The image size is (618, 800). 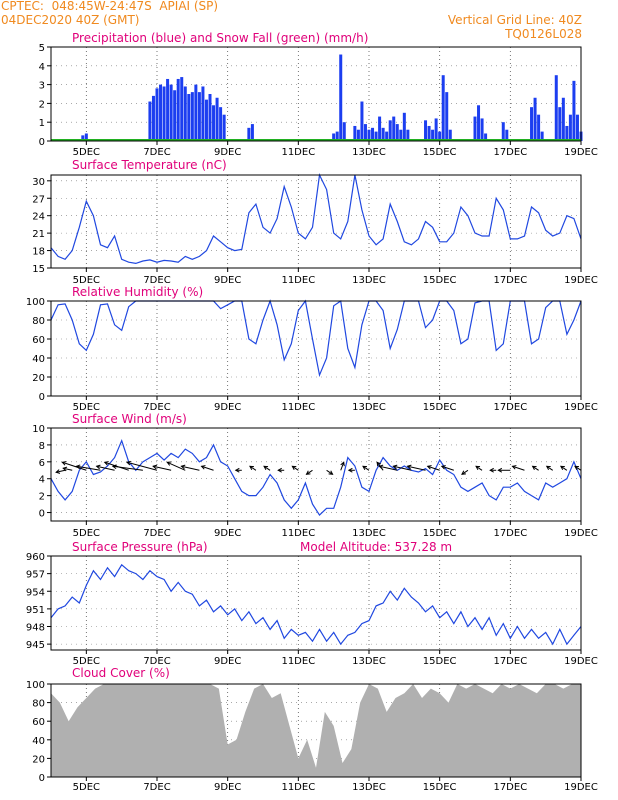 I want to click on pressure-xtick-label: 17DEC, so click(x=510, y=661).